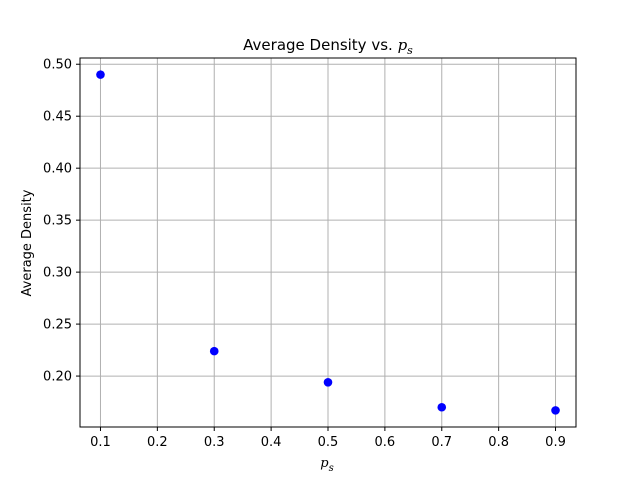 The image size is (640, 480). I want to click on x-tick-label: 0.1, so click(100, 442).